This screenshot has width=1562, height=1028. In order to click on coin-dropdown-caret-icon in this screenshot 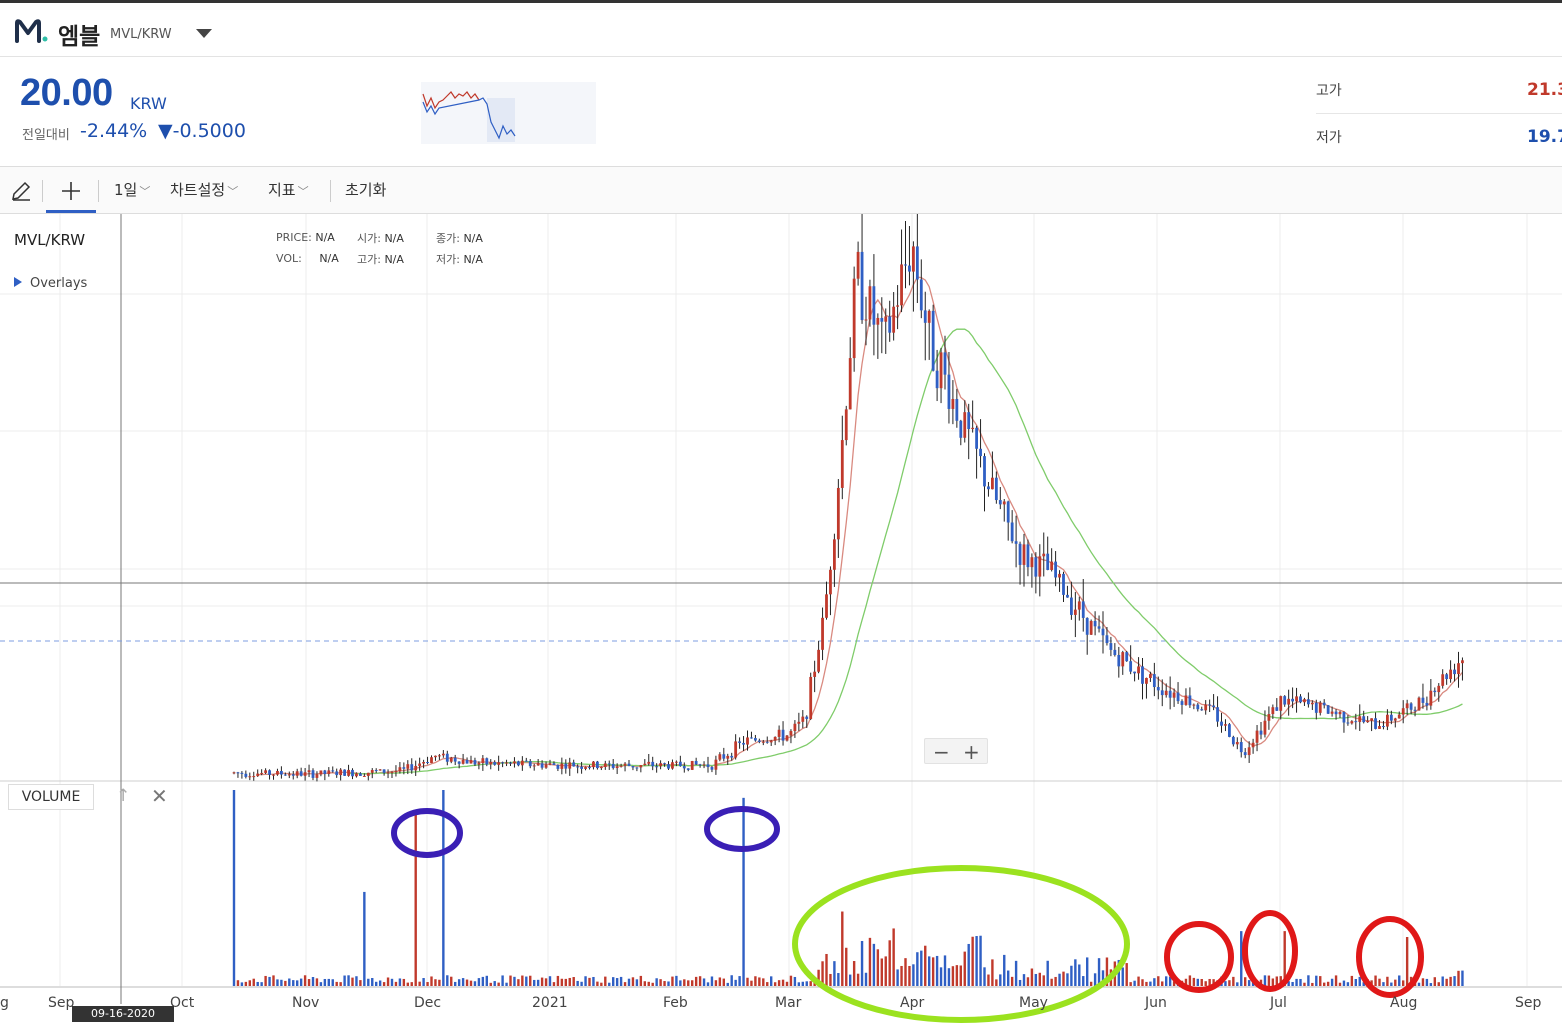, I will do `click(204, 33)`.